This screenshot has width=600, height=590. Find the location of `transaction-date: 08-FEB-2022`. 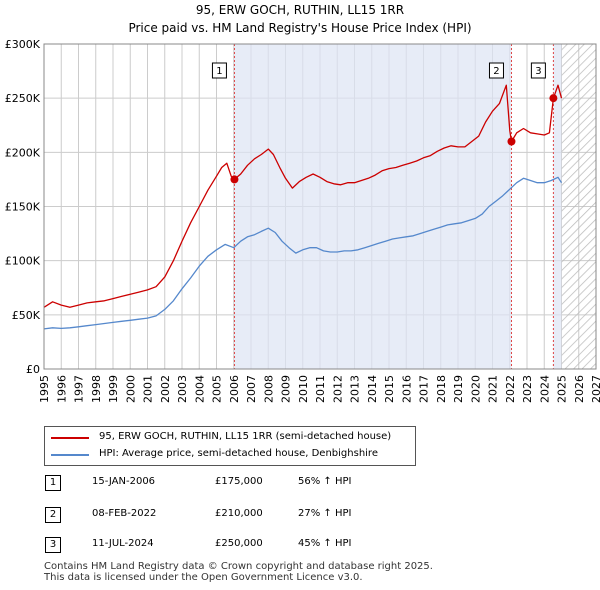

transaction-date: 08-FEB-2022 is located at coordinates (124, 513).